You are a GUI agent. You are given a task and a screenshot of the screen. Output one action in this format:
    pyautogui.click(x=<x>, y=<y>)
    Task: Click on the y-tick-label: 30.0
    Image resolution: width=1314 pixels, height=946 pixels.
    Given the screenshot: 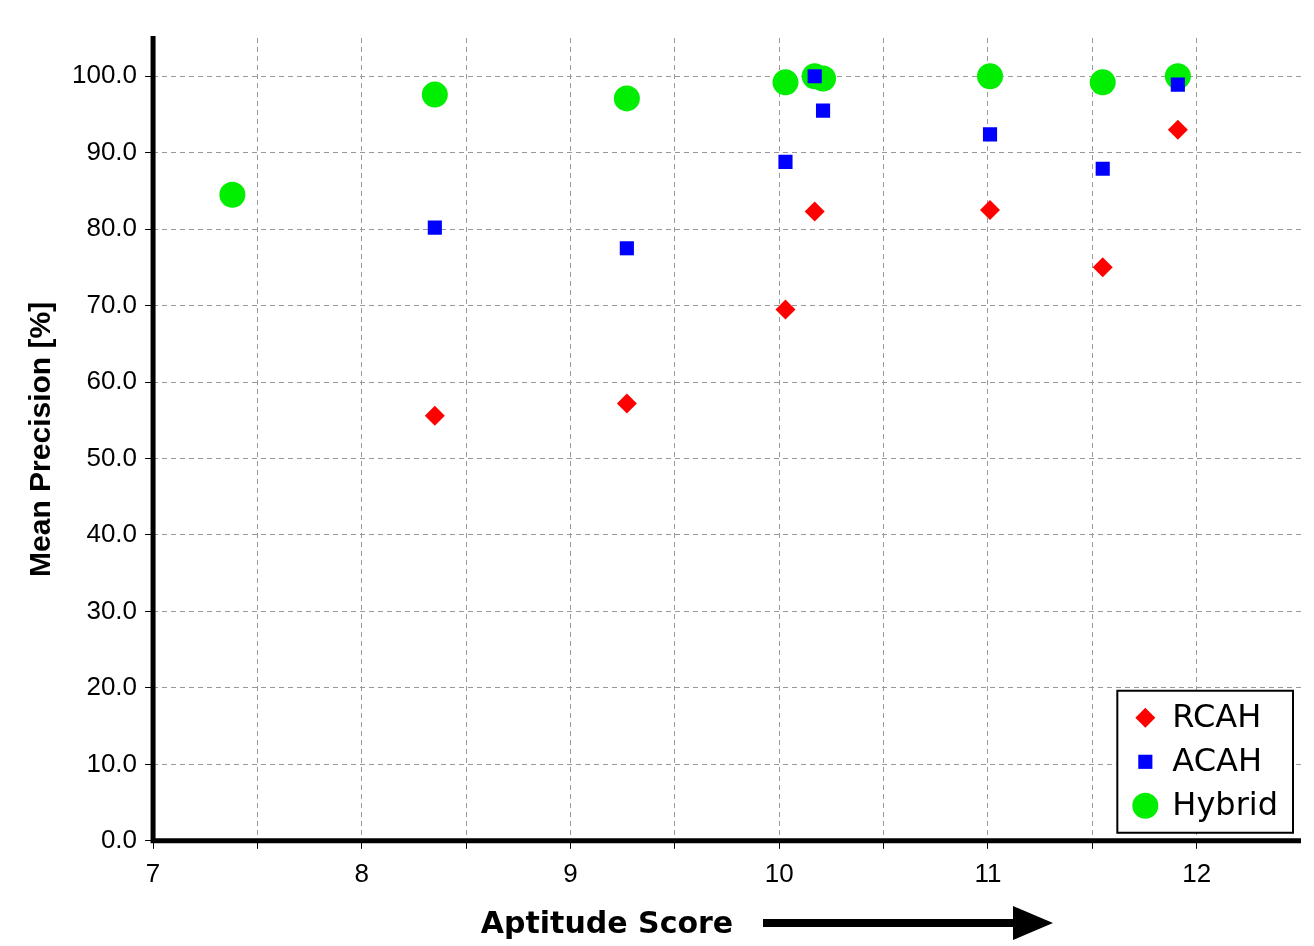 What is the action you would take?
    pyautogui.click(x=112, y=609)
    